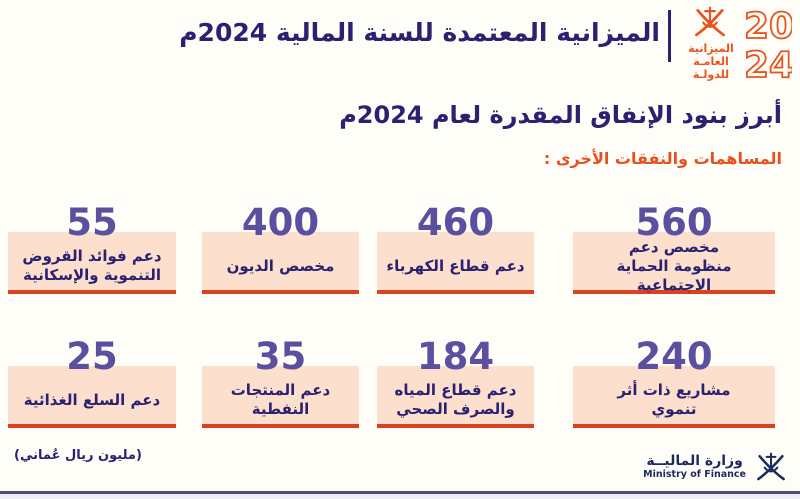 The height and width of the screenshot is (499, 800). What do you see at coordinates (662, 158) in the screenshot?
I see `category-label: المساهمات والنفقات الأخرى :` at bounding box center [662, 158].